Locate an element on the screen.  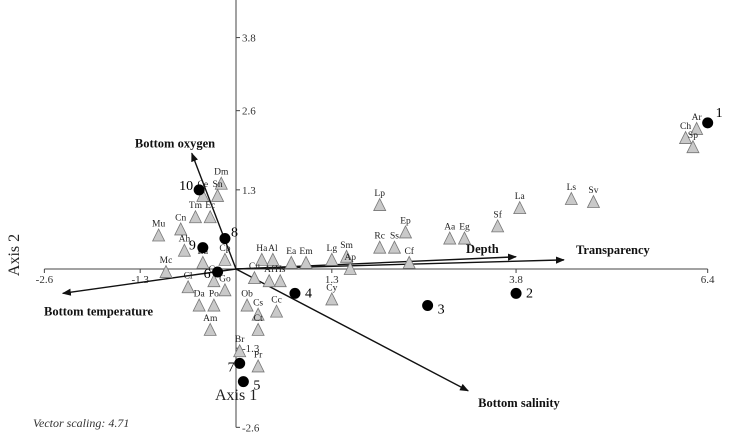
species-label: Ss is located at coordinates (394, 237).